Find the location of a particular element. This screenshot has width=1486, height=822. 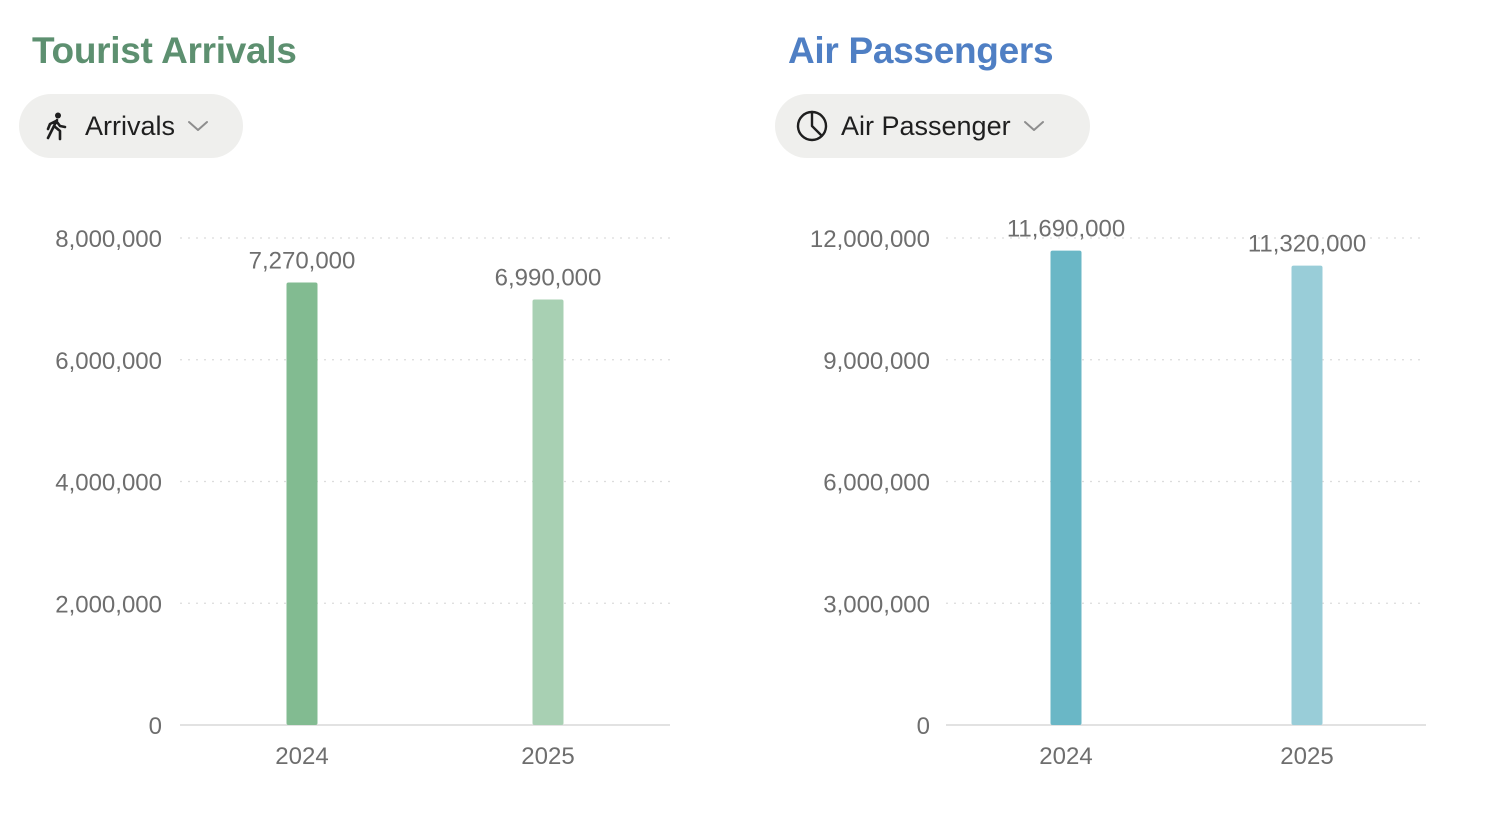

y-tick-label: 2,000,000 is located at coordinates (108, 604).